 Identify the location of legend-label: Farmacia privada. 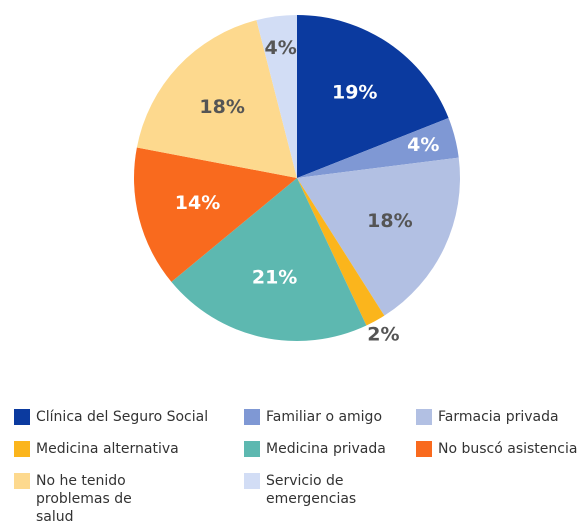
(498, 417).